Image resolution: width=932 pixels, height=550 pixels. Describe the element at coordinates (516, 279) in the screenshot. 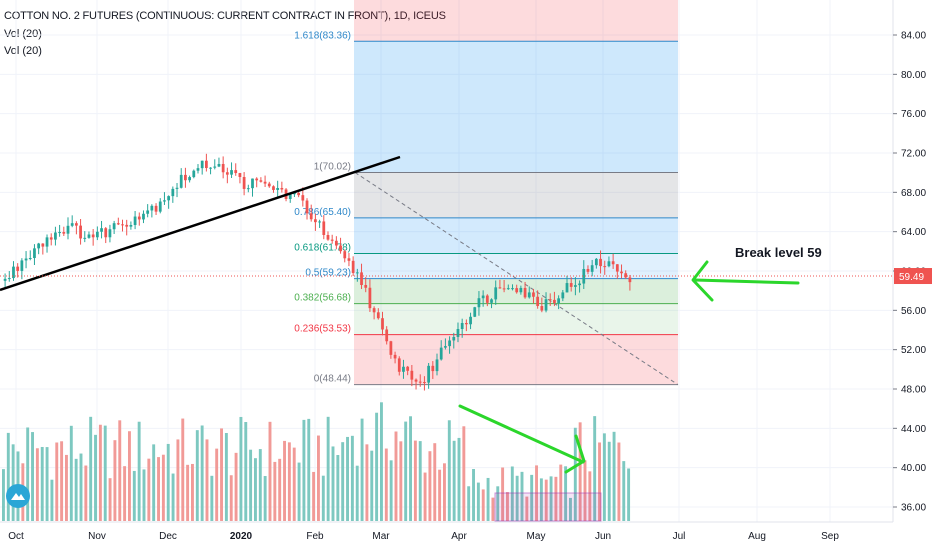

I see `fib-trend-line` at that location.